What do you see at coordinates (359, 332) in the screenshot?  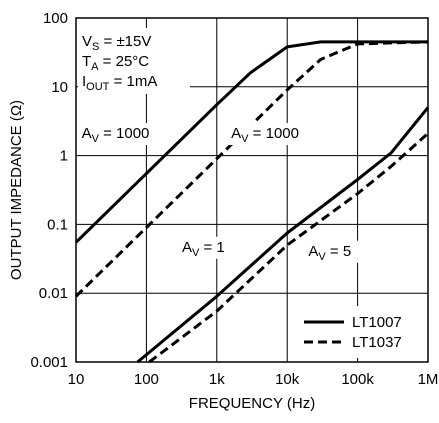 I see `legend: LT1007 LT1037` at bounding box center [359, 332].